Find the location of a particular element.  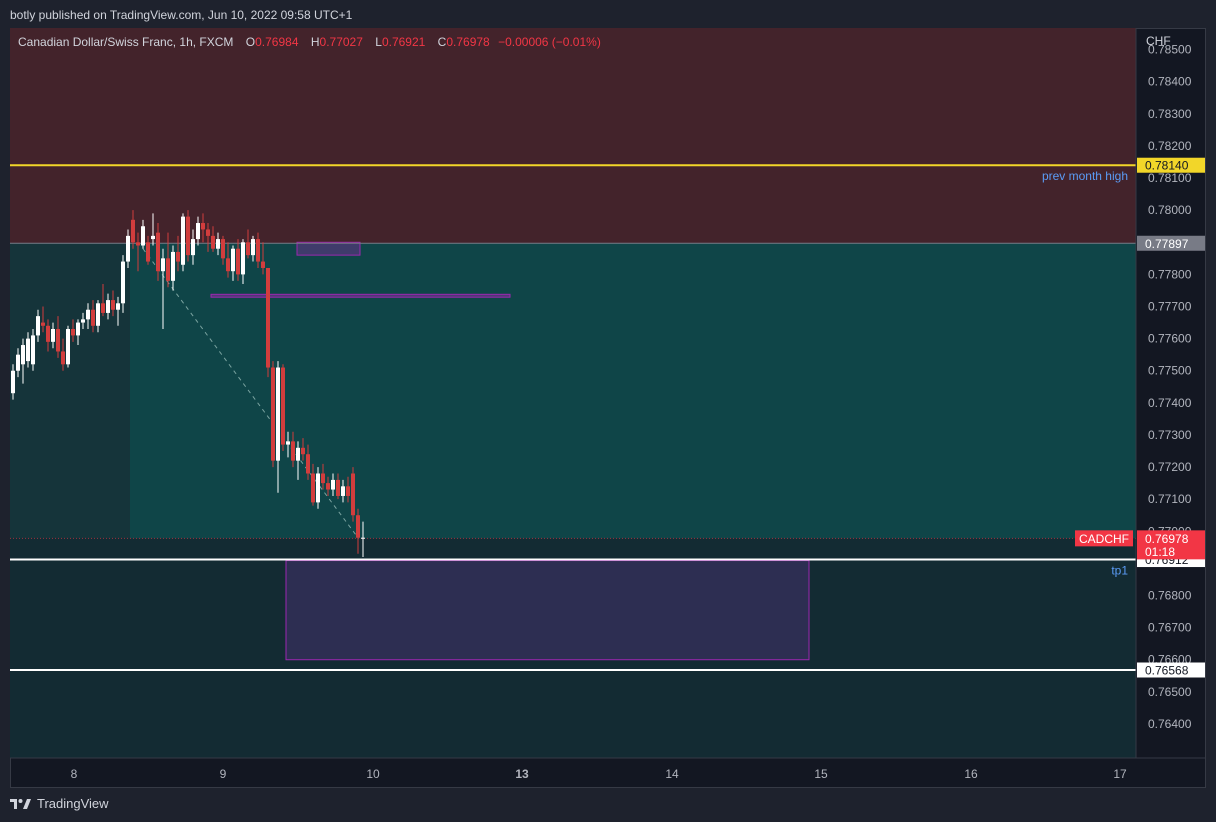

lower-level-badge is located at coordinates (1171, 670).